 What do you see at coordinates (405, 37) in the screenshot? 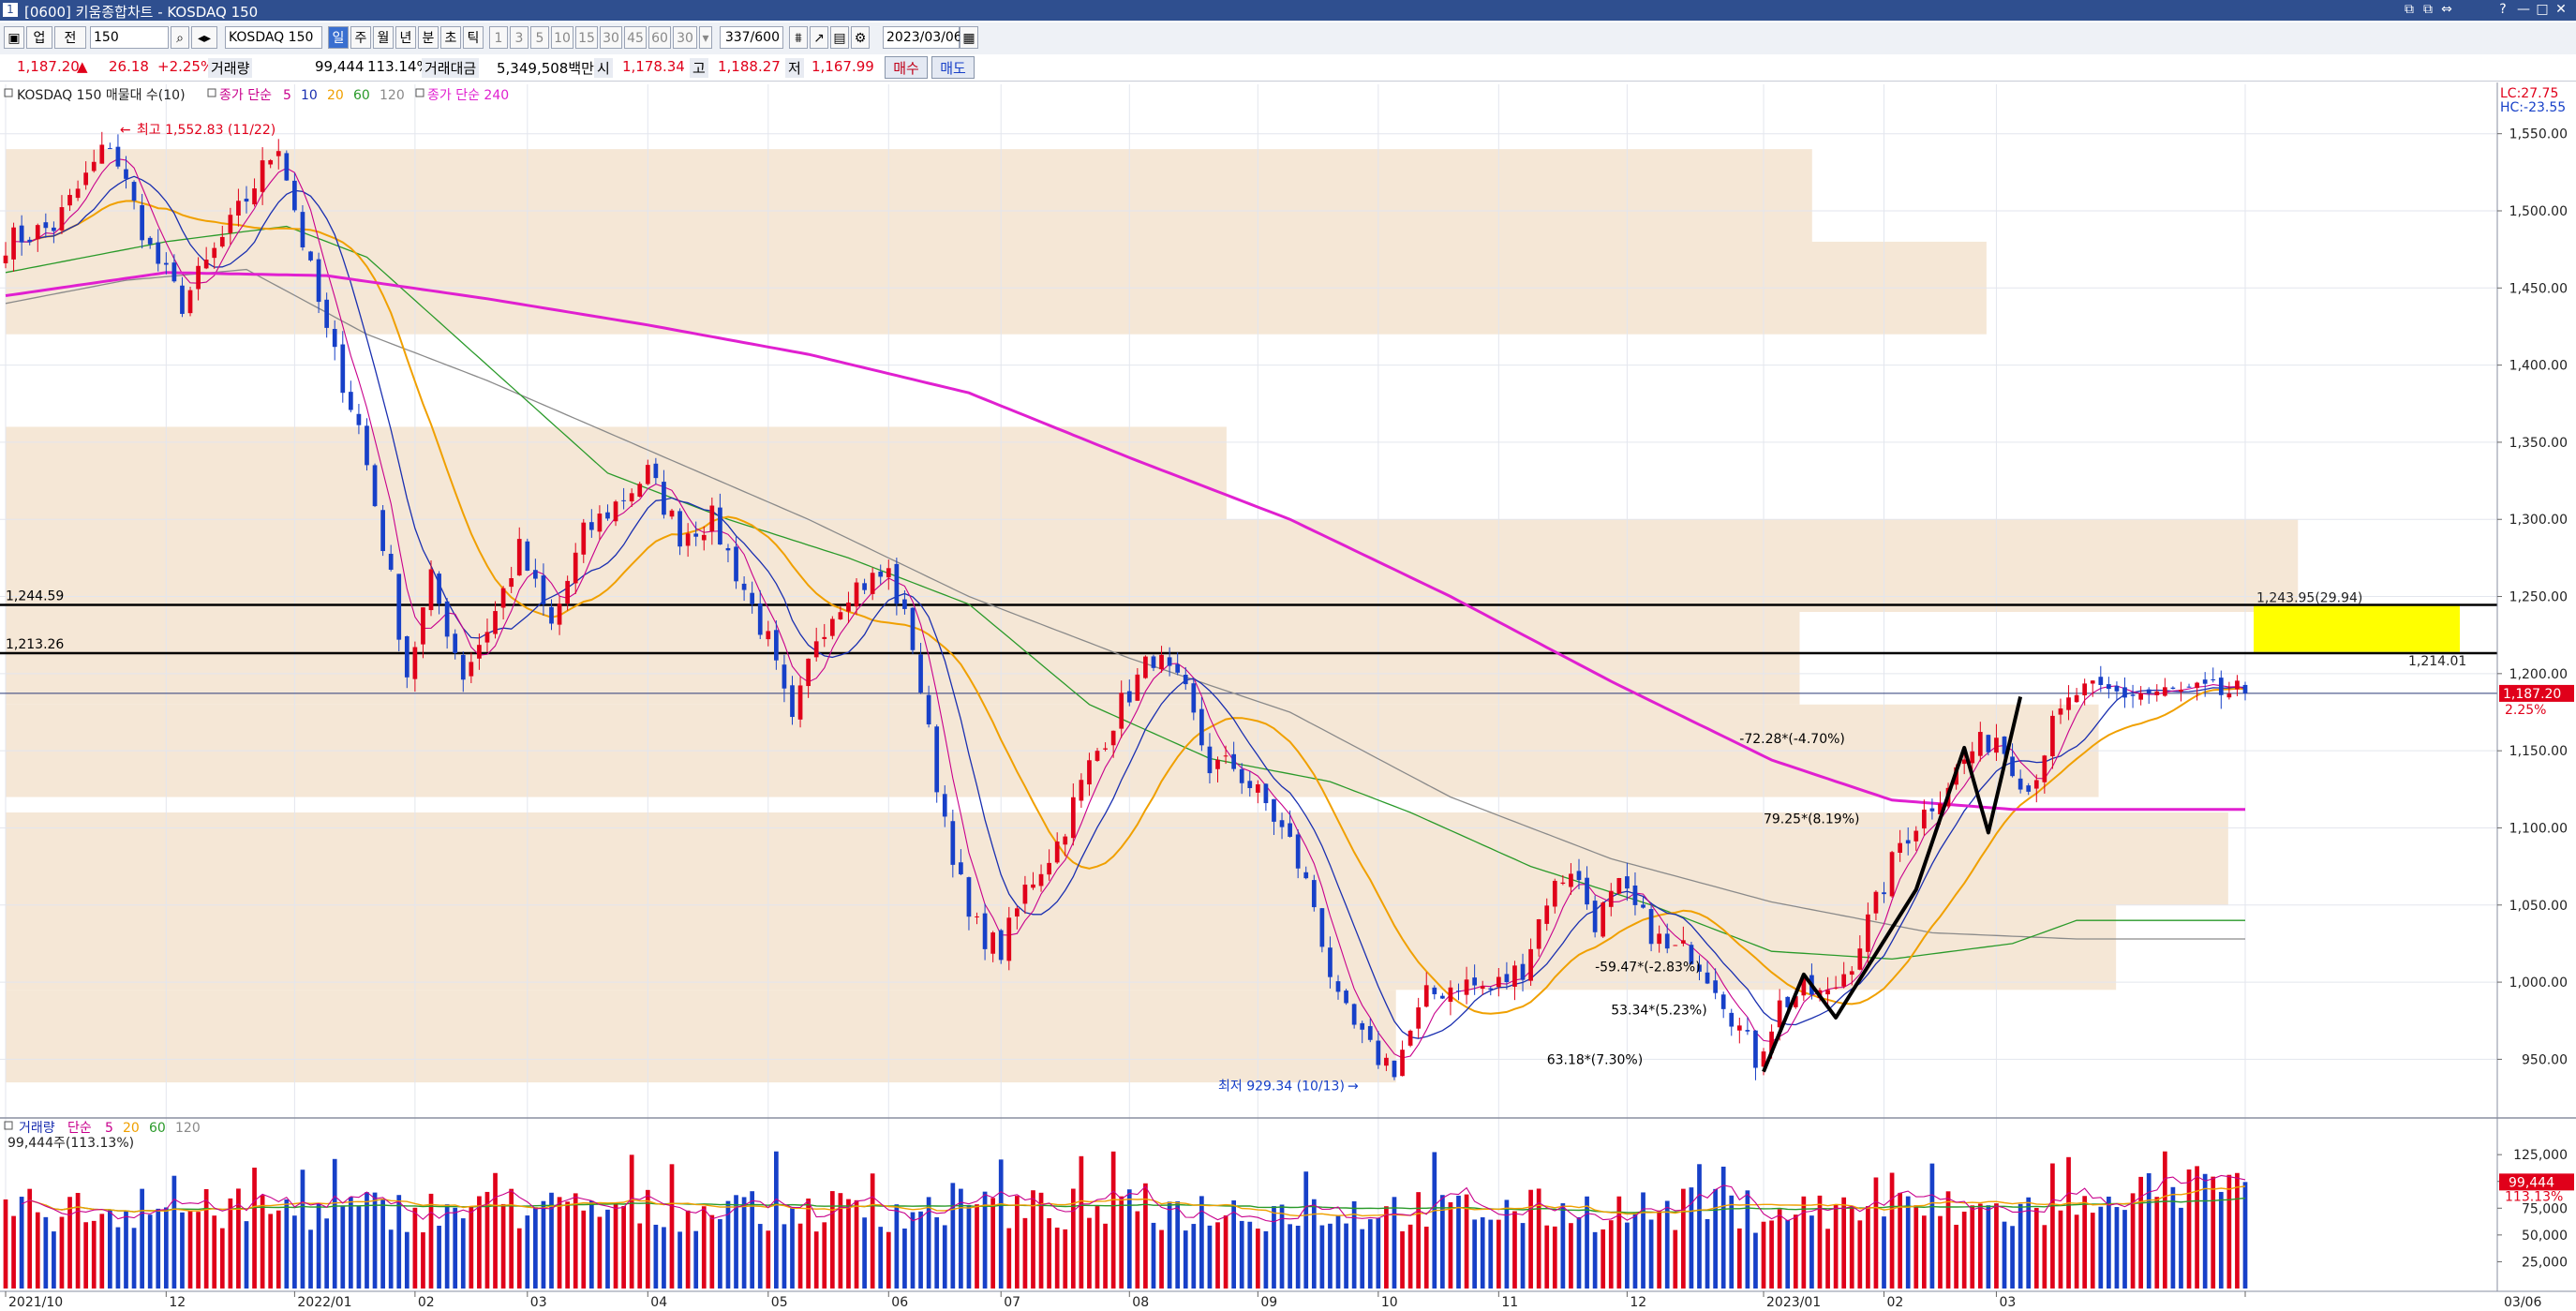
I see `period-year-tab: 년` at bounding box center [405, 37].